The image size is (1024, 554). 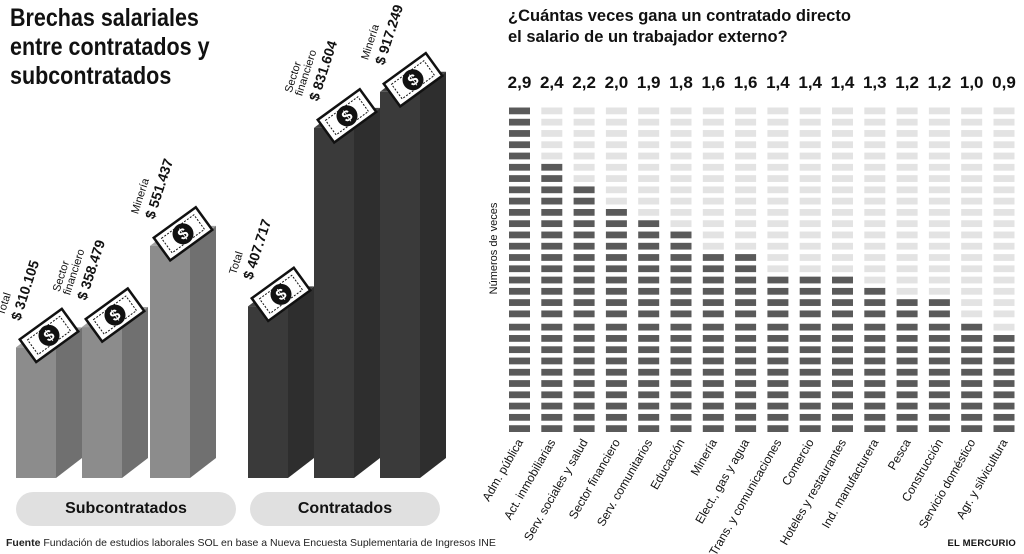 What do you see at coordinates (281, 294) in the screenshot?
I see `banknote-icon: $` at bounding box center [281, 294].